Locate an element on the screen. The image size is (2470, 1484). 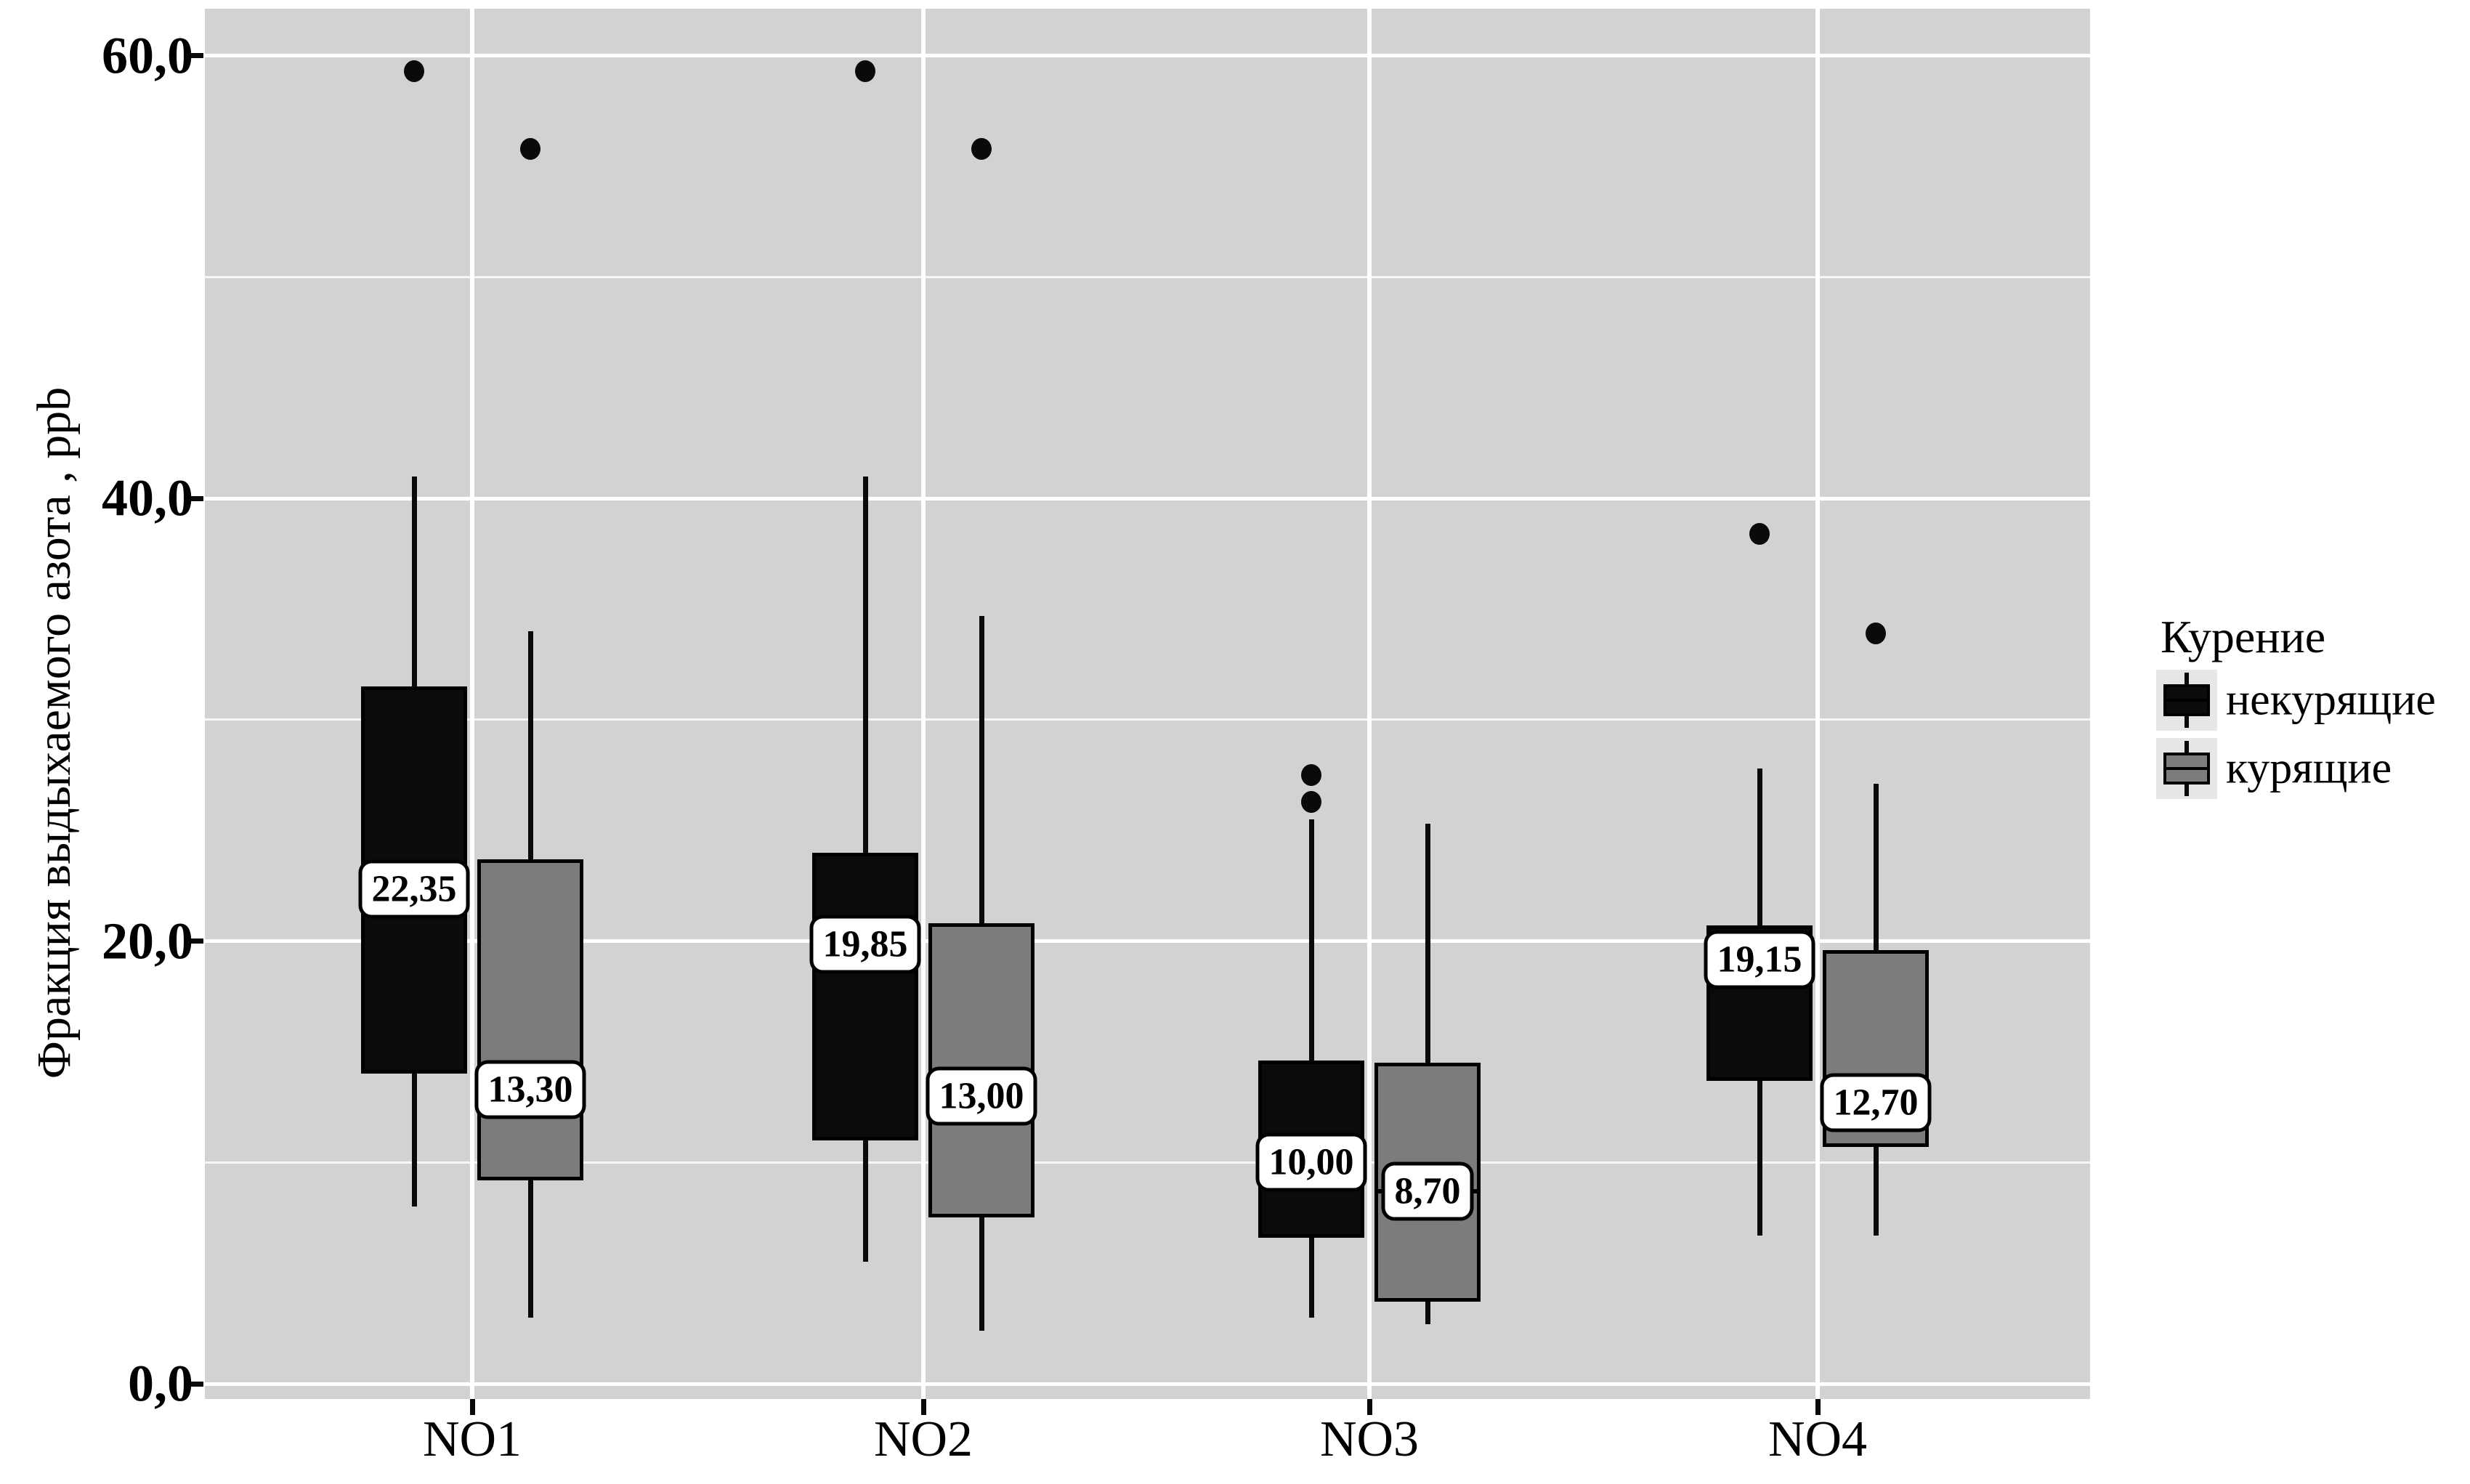
legend-item-некурящие: некурящие is located at coordinates (2312, 700).